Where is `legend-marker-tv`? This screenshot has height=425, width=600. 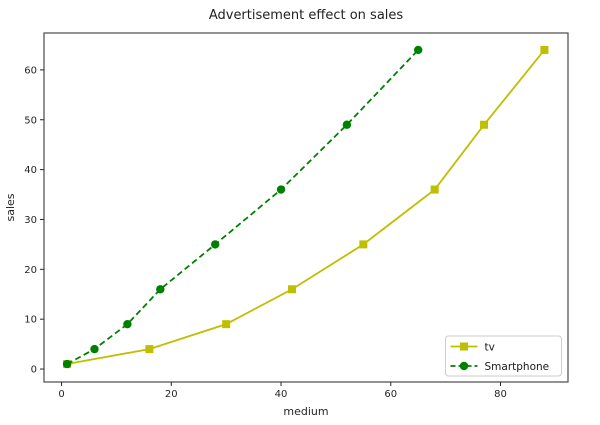
legend-marker-tv is located at coordinates (464, 346).